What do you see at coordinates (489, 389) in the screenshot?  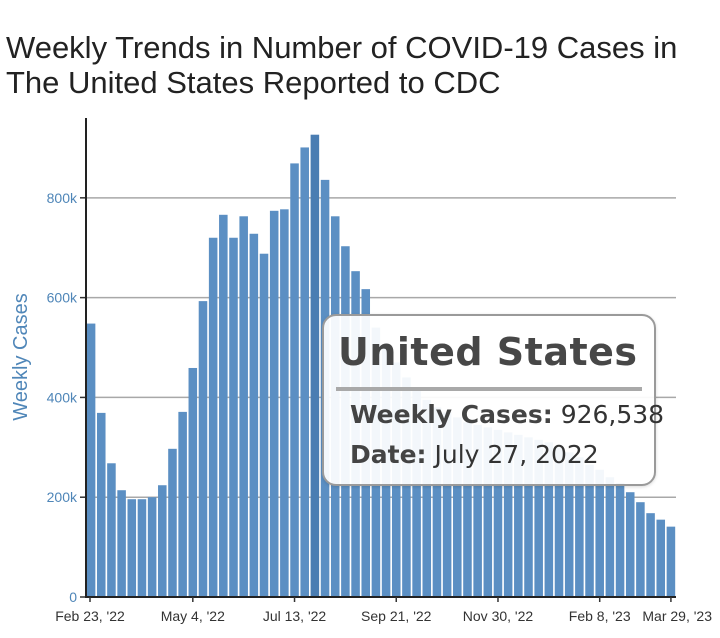 I see `tooltip-divider` at bounding box center [489, 389].